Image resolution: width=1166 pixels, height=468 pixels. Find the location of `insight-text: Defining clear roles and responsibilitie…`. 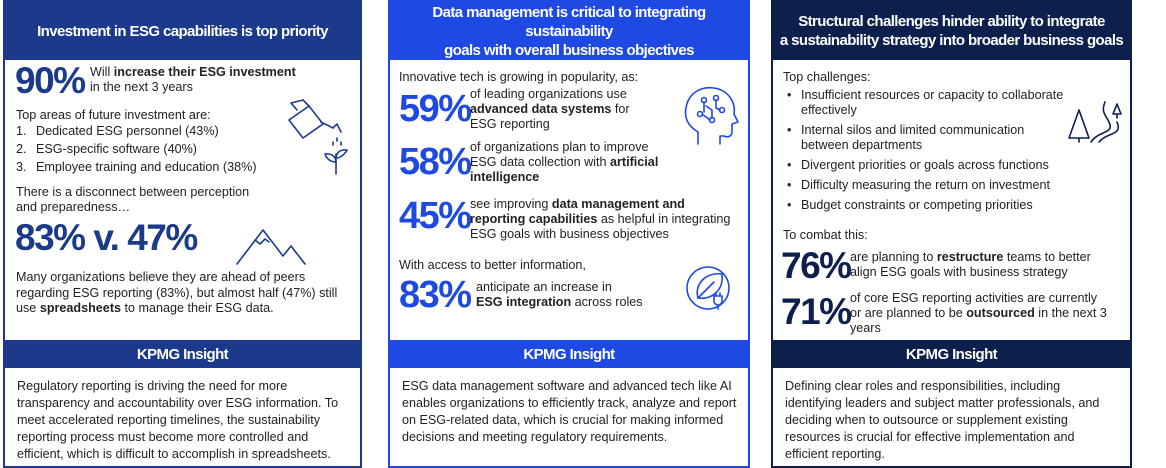

insight-text: Defining clear roles and responsibilitie… is located at coordinates (942, 420).